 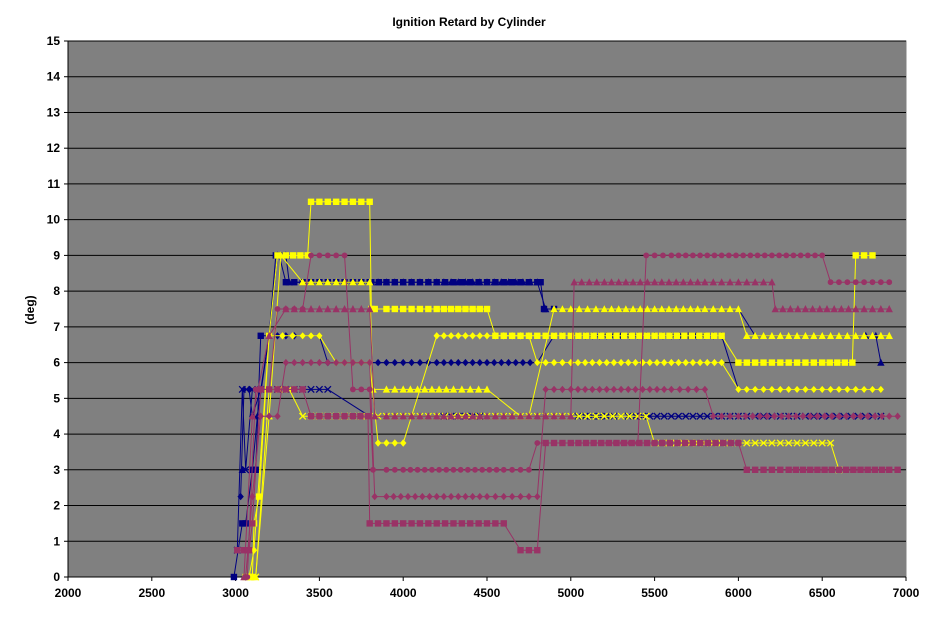 I want to click on chart-title: Ignition Retard by Cylinder, so click(x=469, y=22).